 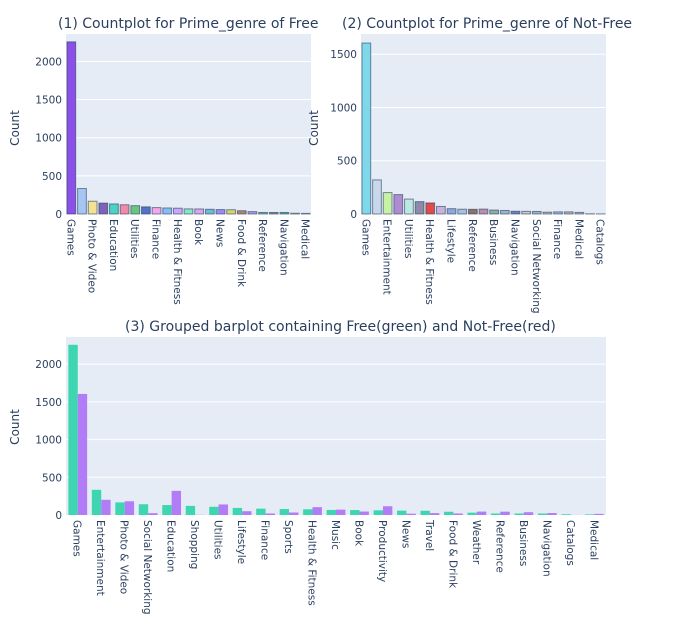 What do you see at coordinates (419, 208) in the screenshot?
I see `bar-productivity` at bounding box center [419, 208].